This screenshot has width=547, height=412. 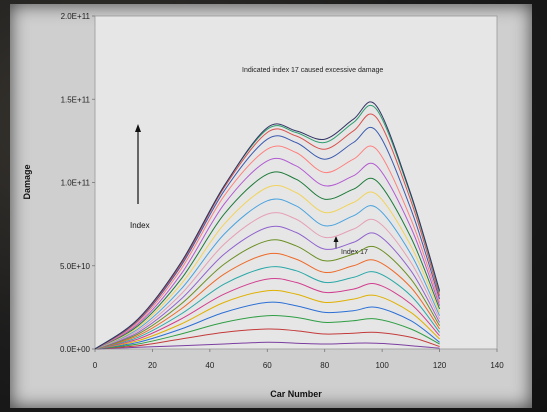 I want to click on y-tick-label: 2.0E+11, so click(x=76, y=16).